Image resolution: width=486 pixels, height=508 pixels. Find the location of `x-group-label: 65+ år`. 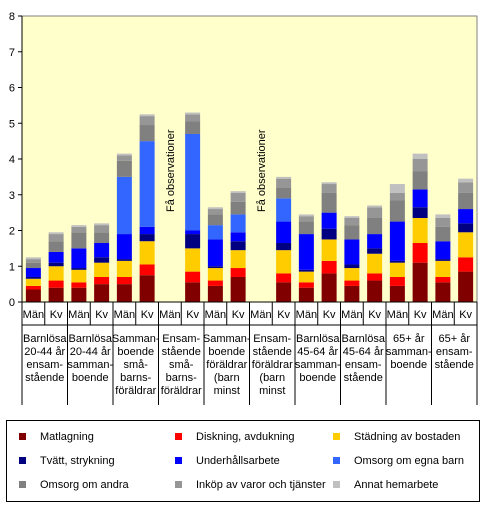

x-group-label: 65+ år is located at coordinates (409, 339).